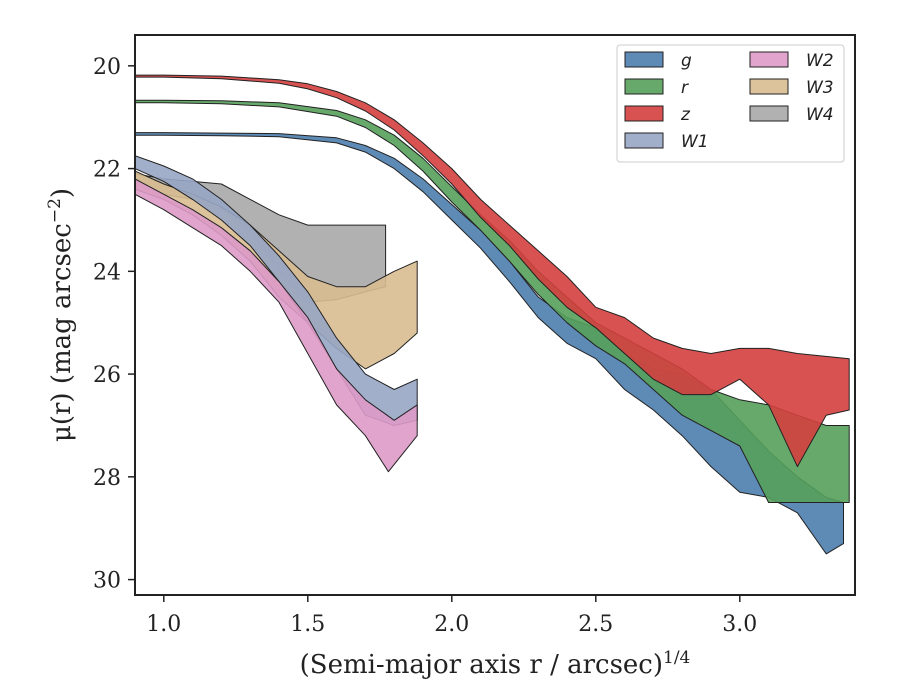 This screenshot has width=900, height=700. Describe the element at coordinates (644, 86) in the screenshot. I see `legend-swatch-r` at that location.